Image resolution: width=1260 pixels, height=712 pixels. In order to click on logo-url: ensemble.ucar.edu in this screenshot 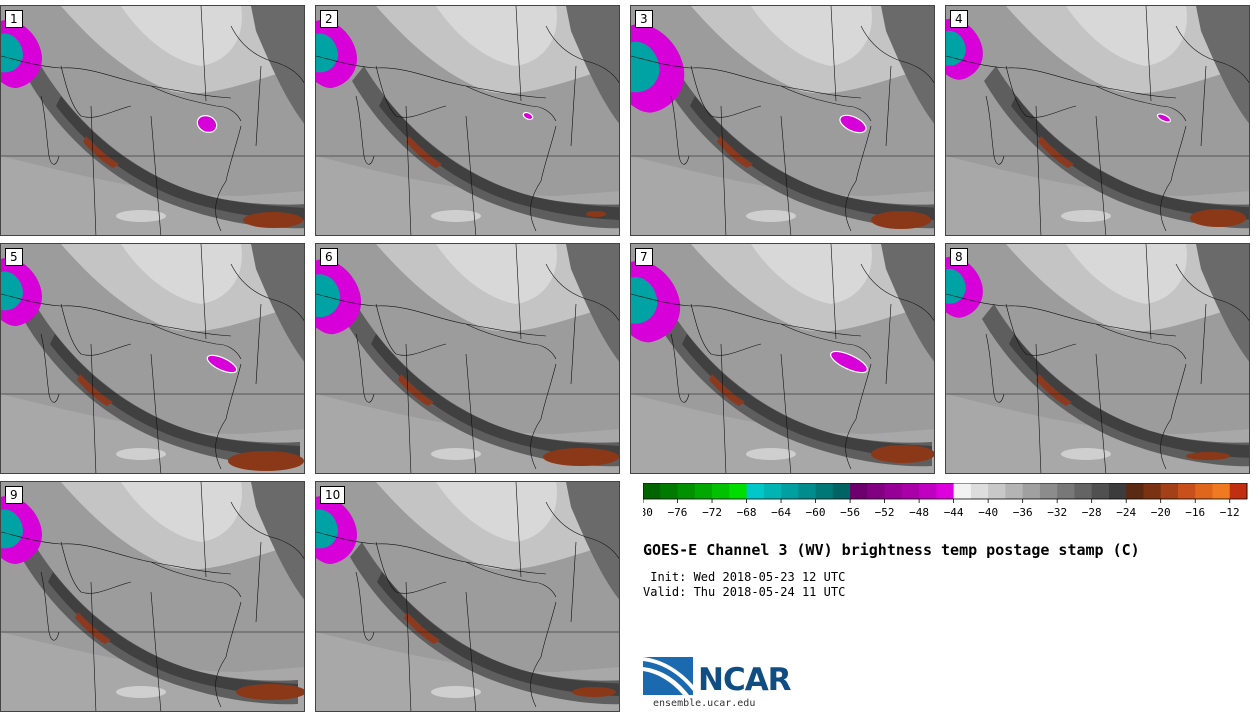, I will do `click(704, 703)`.